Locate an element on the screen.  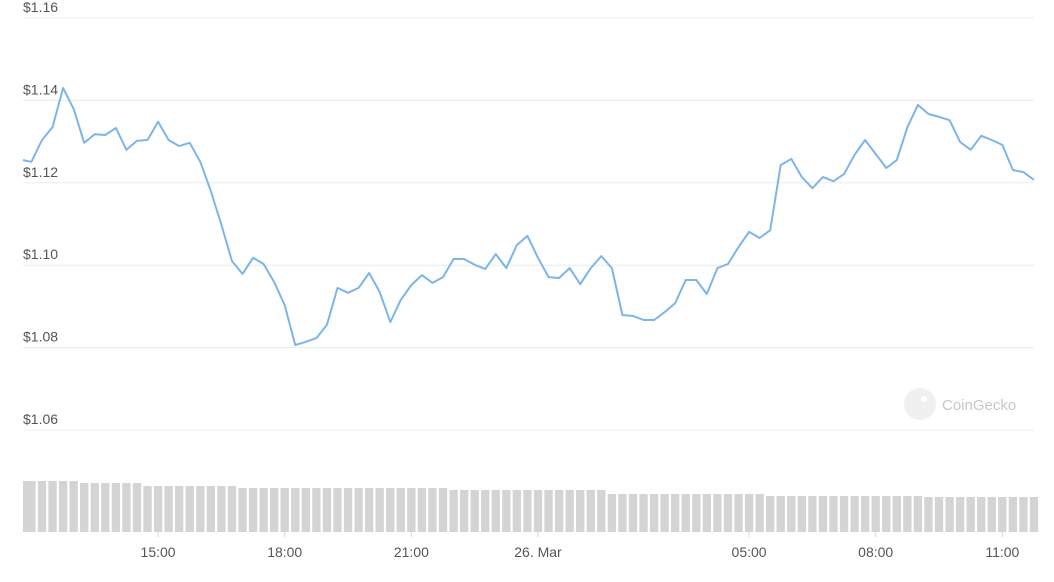
x-tick-label: 18:00 is located at coordinates (284, 552).